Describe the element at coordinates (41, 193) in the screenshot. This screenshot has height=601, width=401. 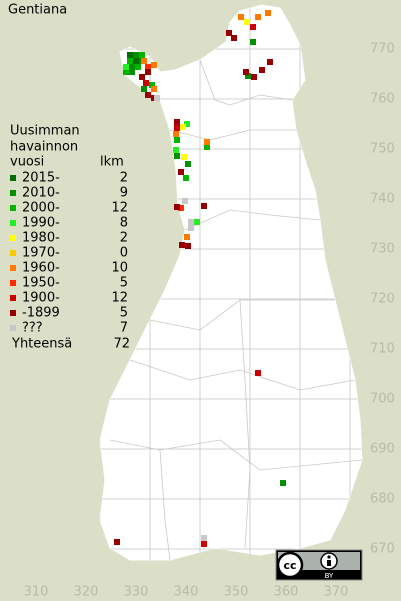
I see `legend-label: 2010-` at that location.